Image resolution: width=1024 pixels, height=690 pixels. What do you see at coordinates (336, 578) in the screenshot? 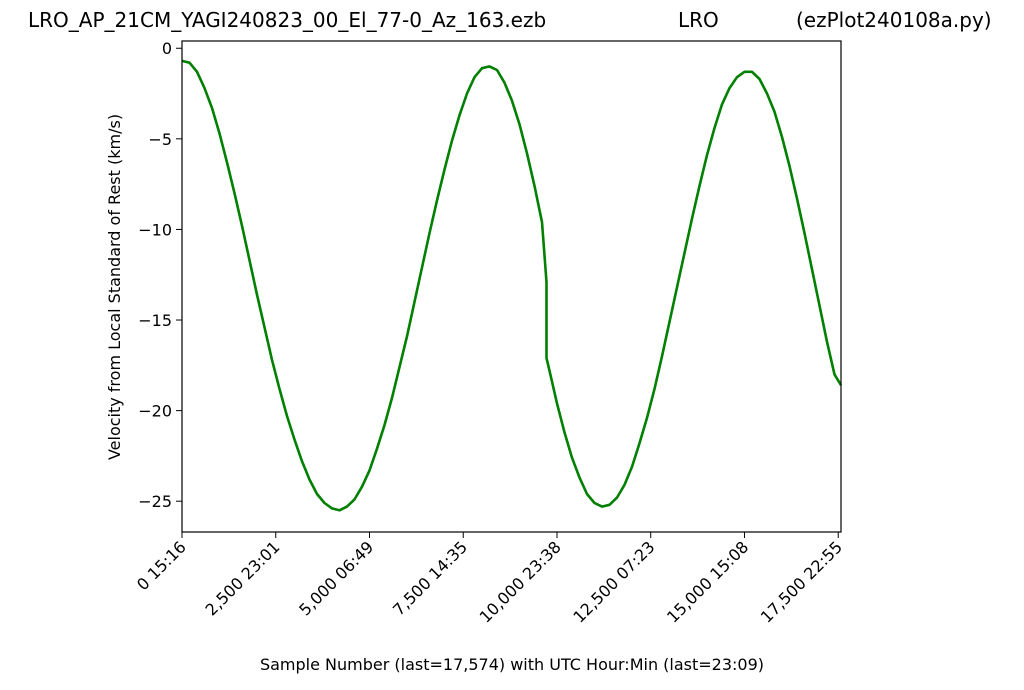
I see `x-tick-label: 5,000 06:49` at bounding box center [336, 578].